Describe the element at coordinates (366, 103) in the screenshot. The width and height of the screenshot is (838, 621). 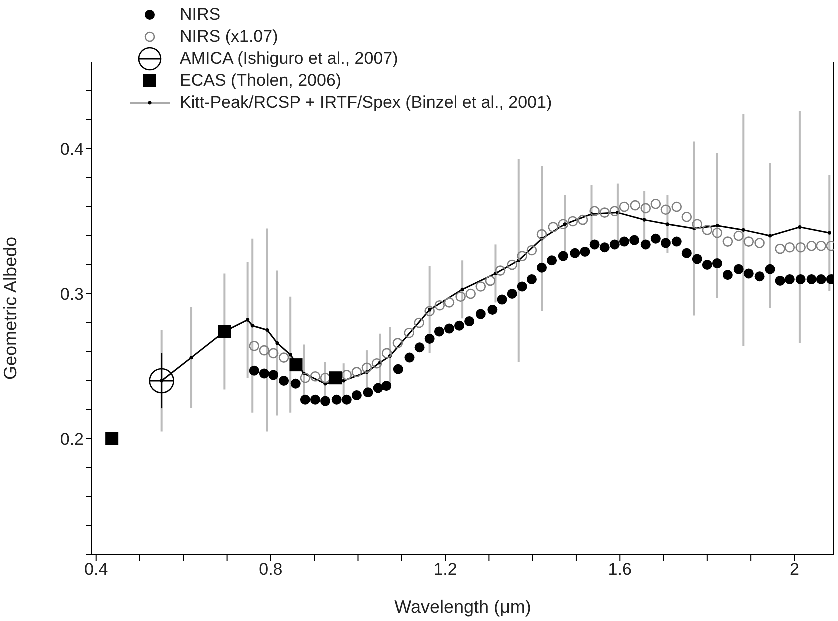
I see `legend-label: Kitt-Peak/RCSP + IRTF/Spex (Binzel et al., 2001)` at that location.